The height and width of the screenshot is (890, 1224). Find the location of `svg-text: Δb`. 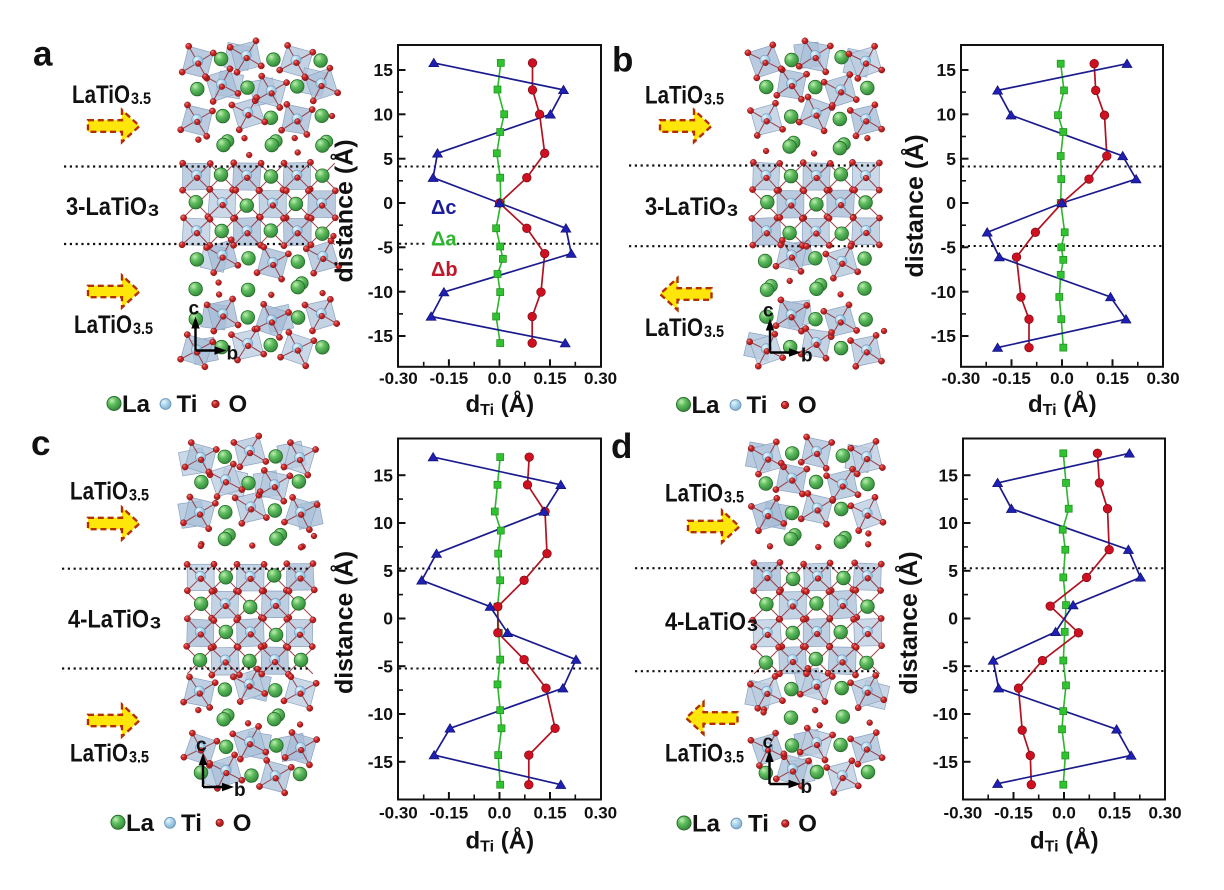

svg-text: Δb is located at coordinates (444, 270).